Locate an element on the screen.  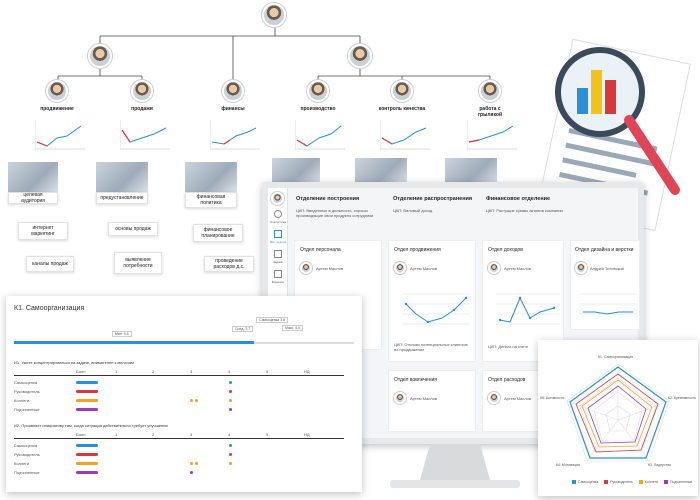
tasks-icon is located at coordinates (278, 254).